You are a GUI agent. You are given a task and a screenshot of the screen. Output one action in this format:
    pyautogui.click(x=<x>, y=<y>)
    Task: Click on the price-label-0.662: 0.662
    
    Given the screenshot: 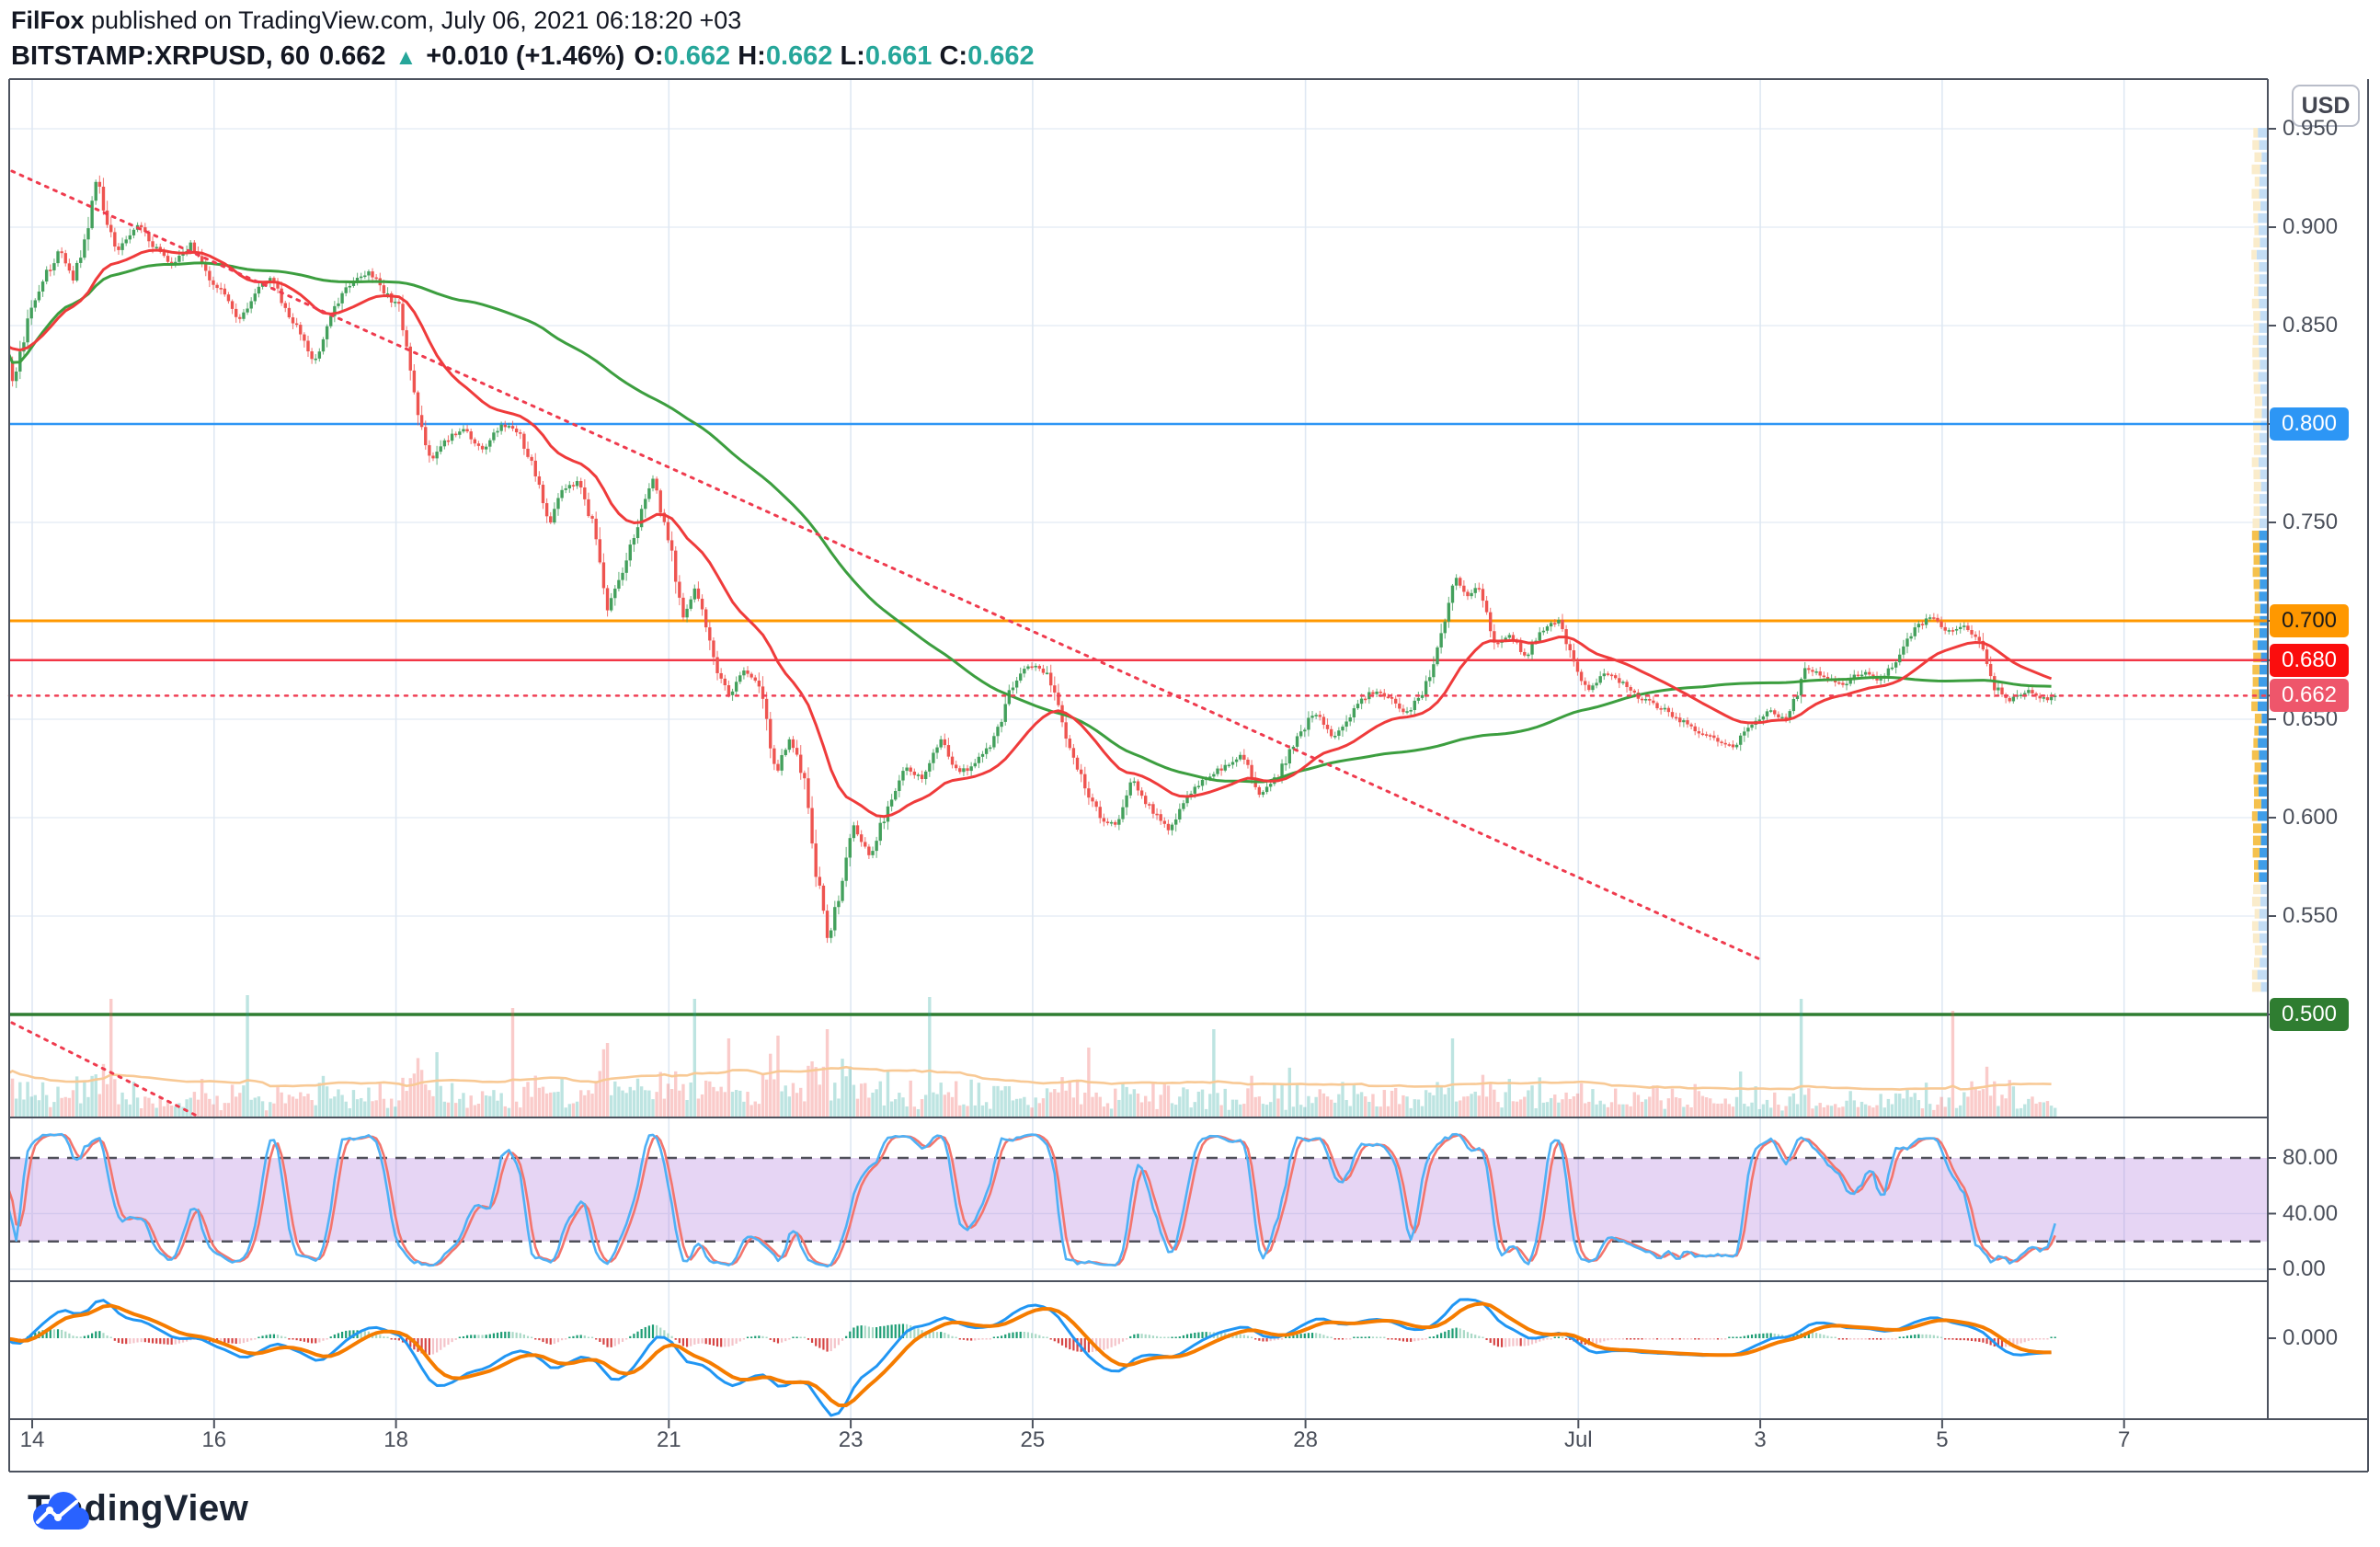 What is the action you would take?
    pyautogui.click(x=2309, y=696)
    